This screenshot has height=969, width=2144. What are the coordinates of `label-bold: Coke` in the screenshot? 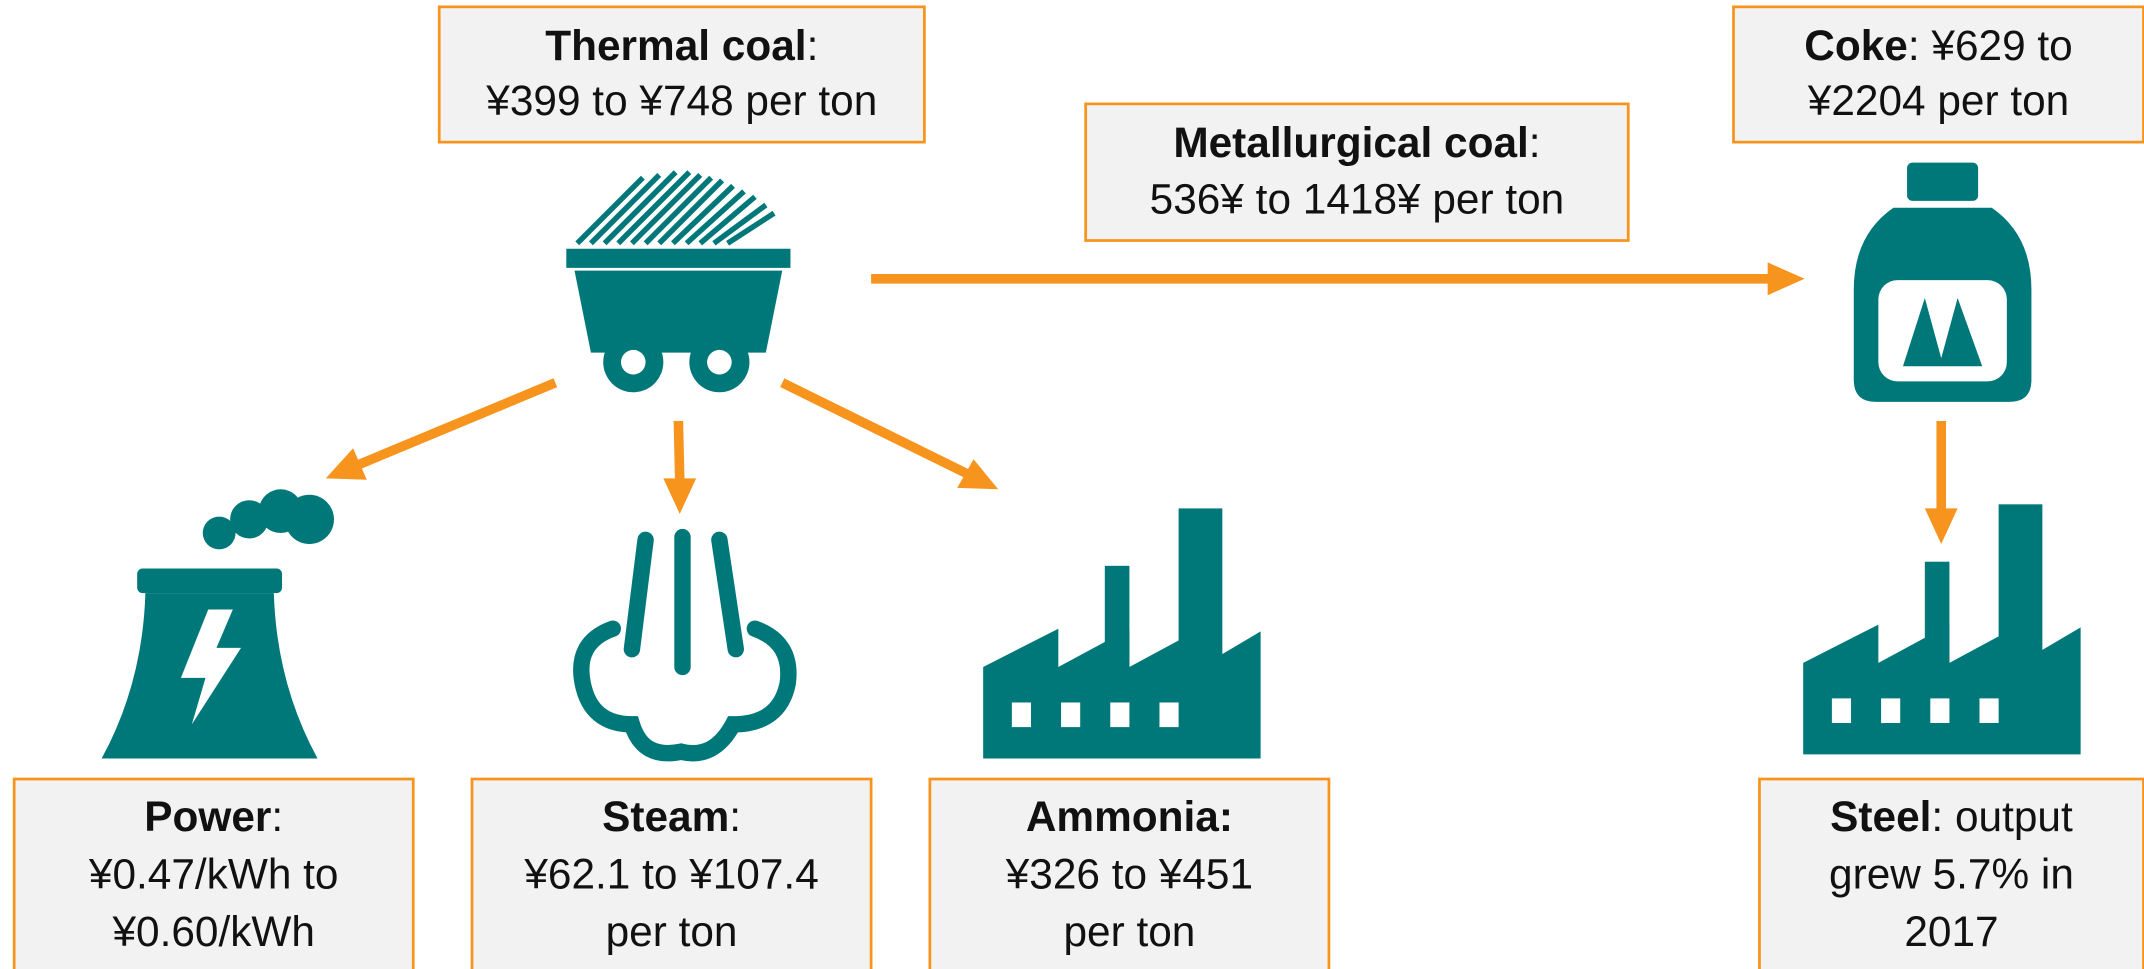 It's located at (1856, 45).